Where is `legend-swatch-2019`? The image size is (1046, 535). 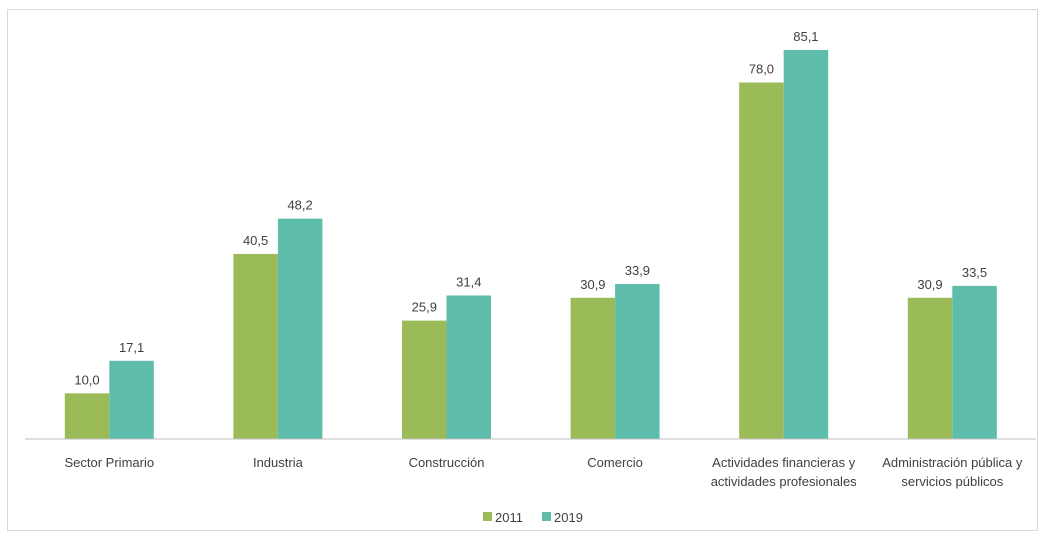 legend-swatch-2019 is located at coordinates (546, 516).